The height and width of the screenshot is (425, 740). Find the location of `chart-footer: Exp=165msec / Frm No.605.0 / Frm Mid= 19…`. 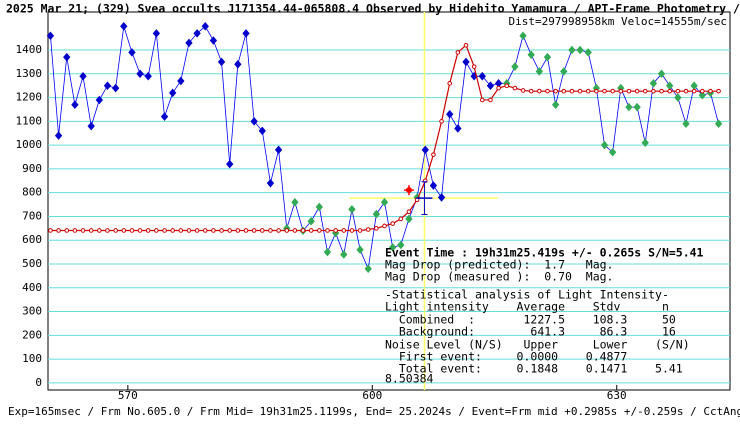

chart-footer: Exp=165msec / Frm No.605.0 / Frm Mid= 19… is located at coordinates (374, 411).